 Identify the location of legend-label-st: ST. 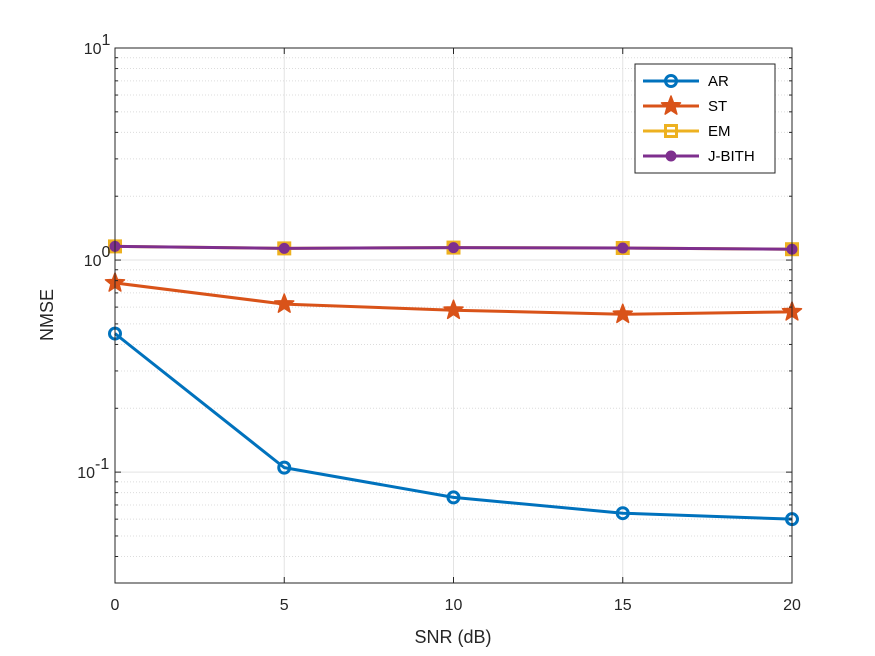
(717, 106).